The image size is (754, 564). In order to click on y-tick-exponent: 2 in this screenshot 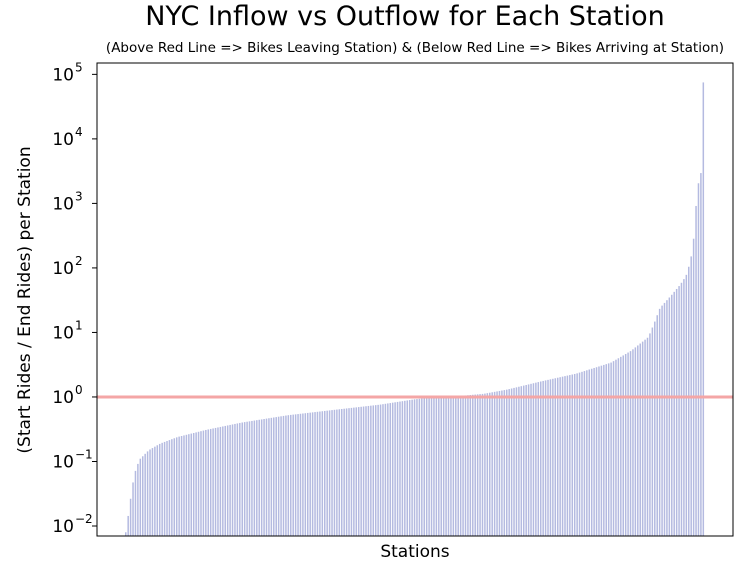, I will do `click(79, 261)`.